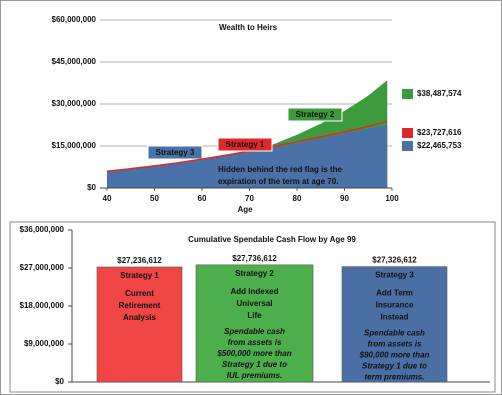 This screenshot has height=395, width=502. What do you see at coordinates (140, 305) in the screenshot?
I see `bar-description: Retirement` at bounding box center [140, 305].